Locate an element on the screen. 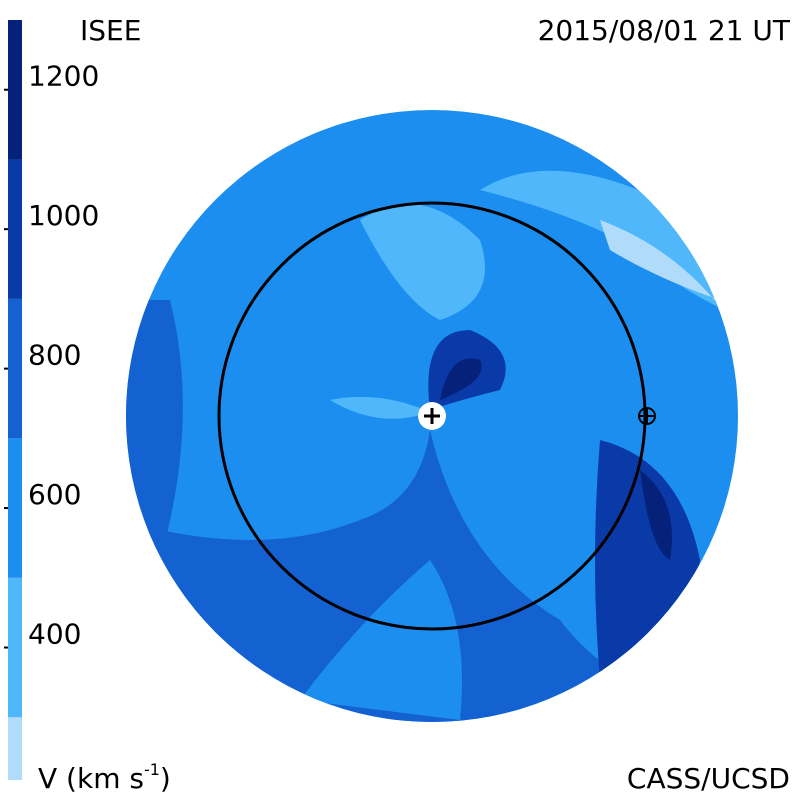 The width and height of the screenshot is (800, 804). colorbar-label: V (km s-1) is located at coordinates (104, 778).